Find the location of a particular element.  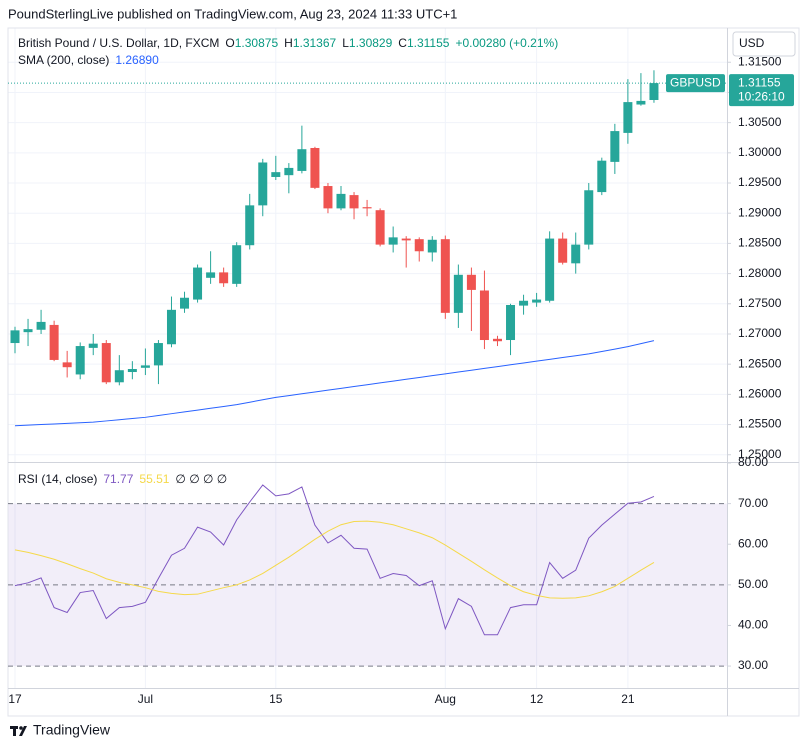

y-tick-label: 60.00 is located at coordinates (753, 543).